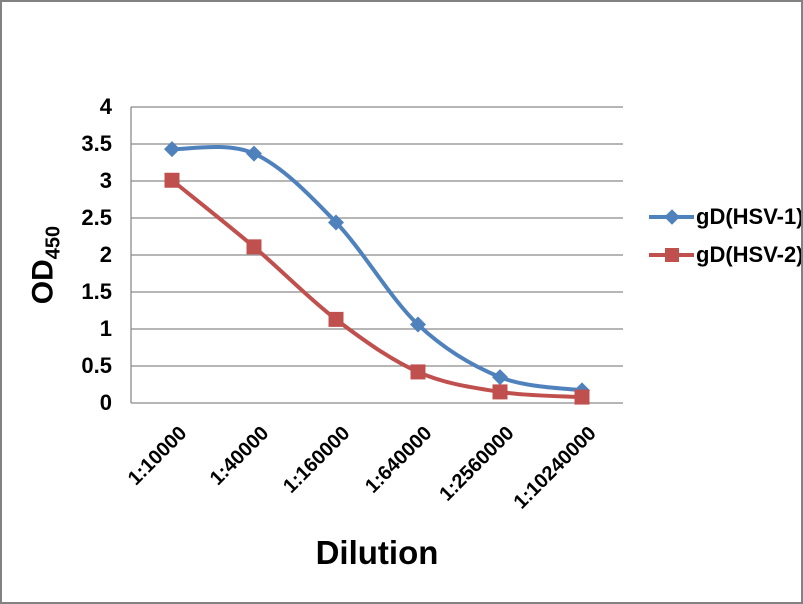  I want to click on series1-diamond-marker-icon, so click(671, 217).